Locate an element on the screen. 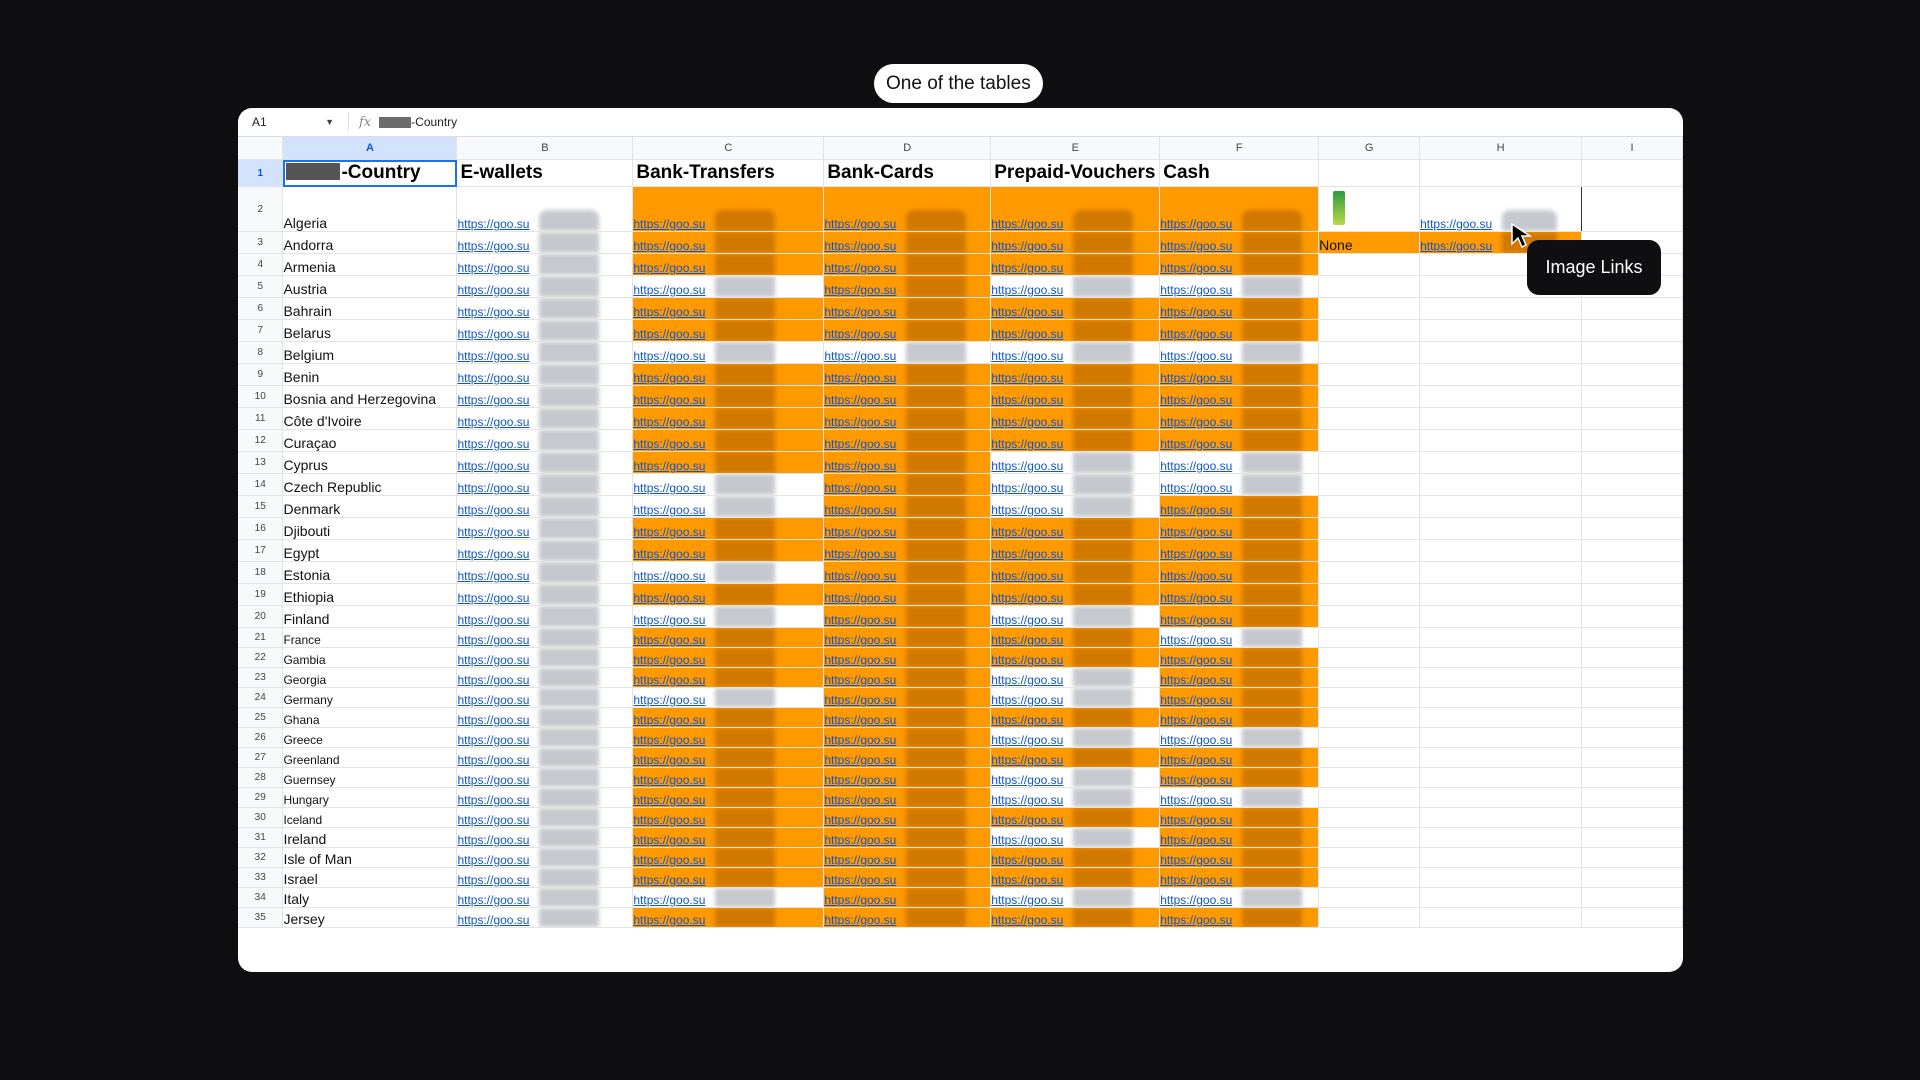 This screenshot has height=1080, width=1920. row-header: 31 is located at coordinates (261, 837).